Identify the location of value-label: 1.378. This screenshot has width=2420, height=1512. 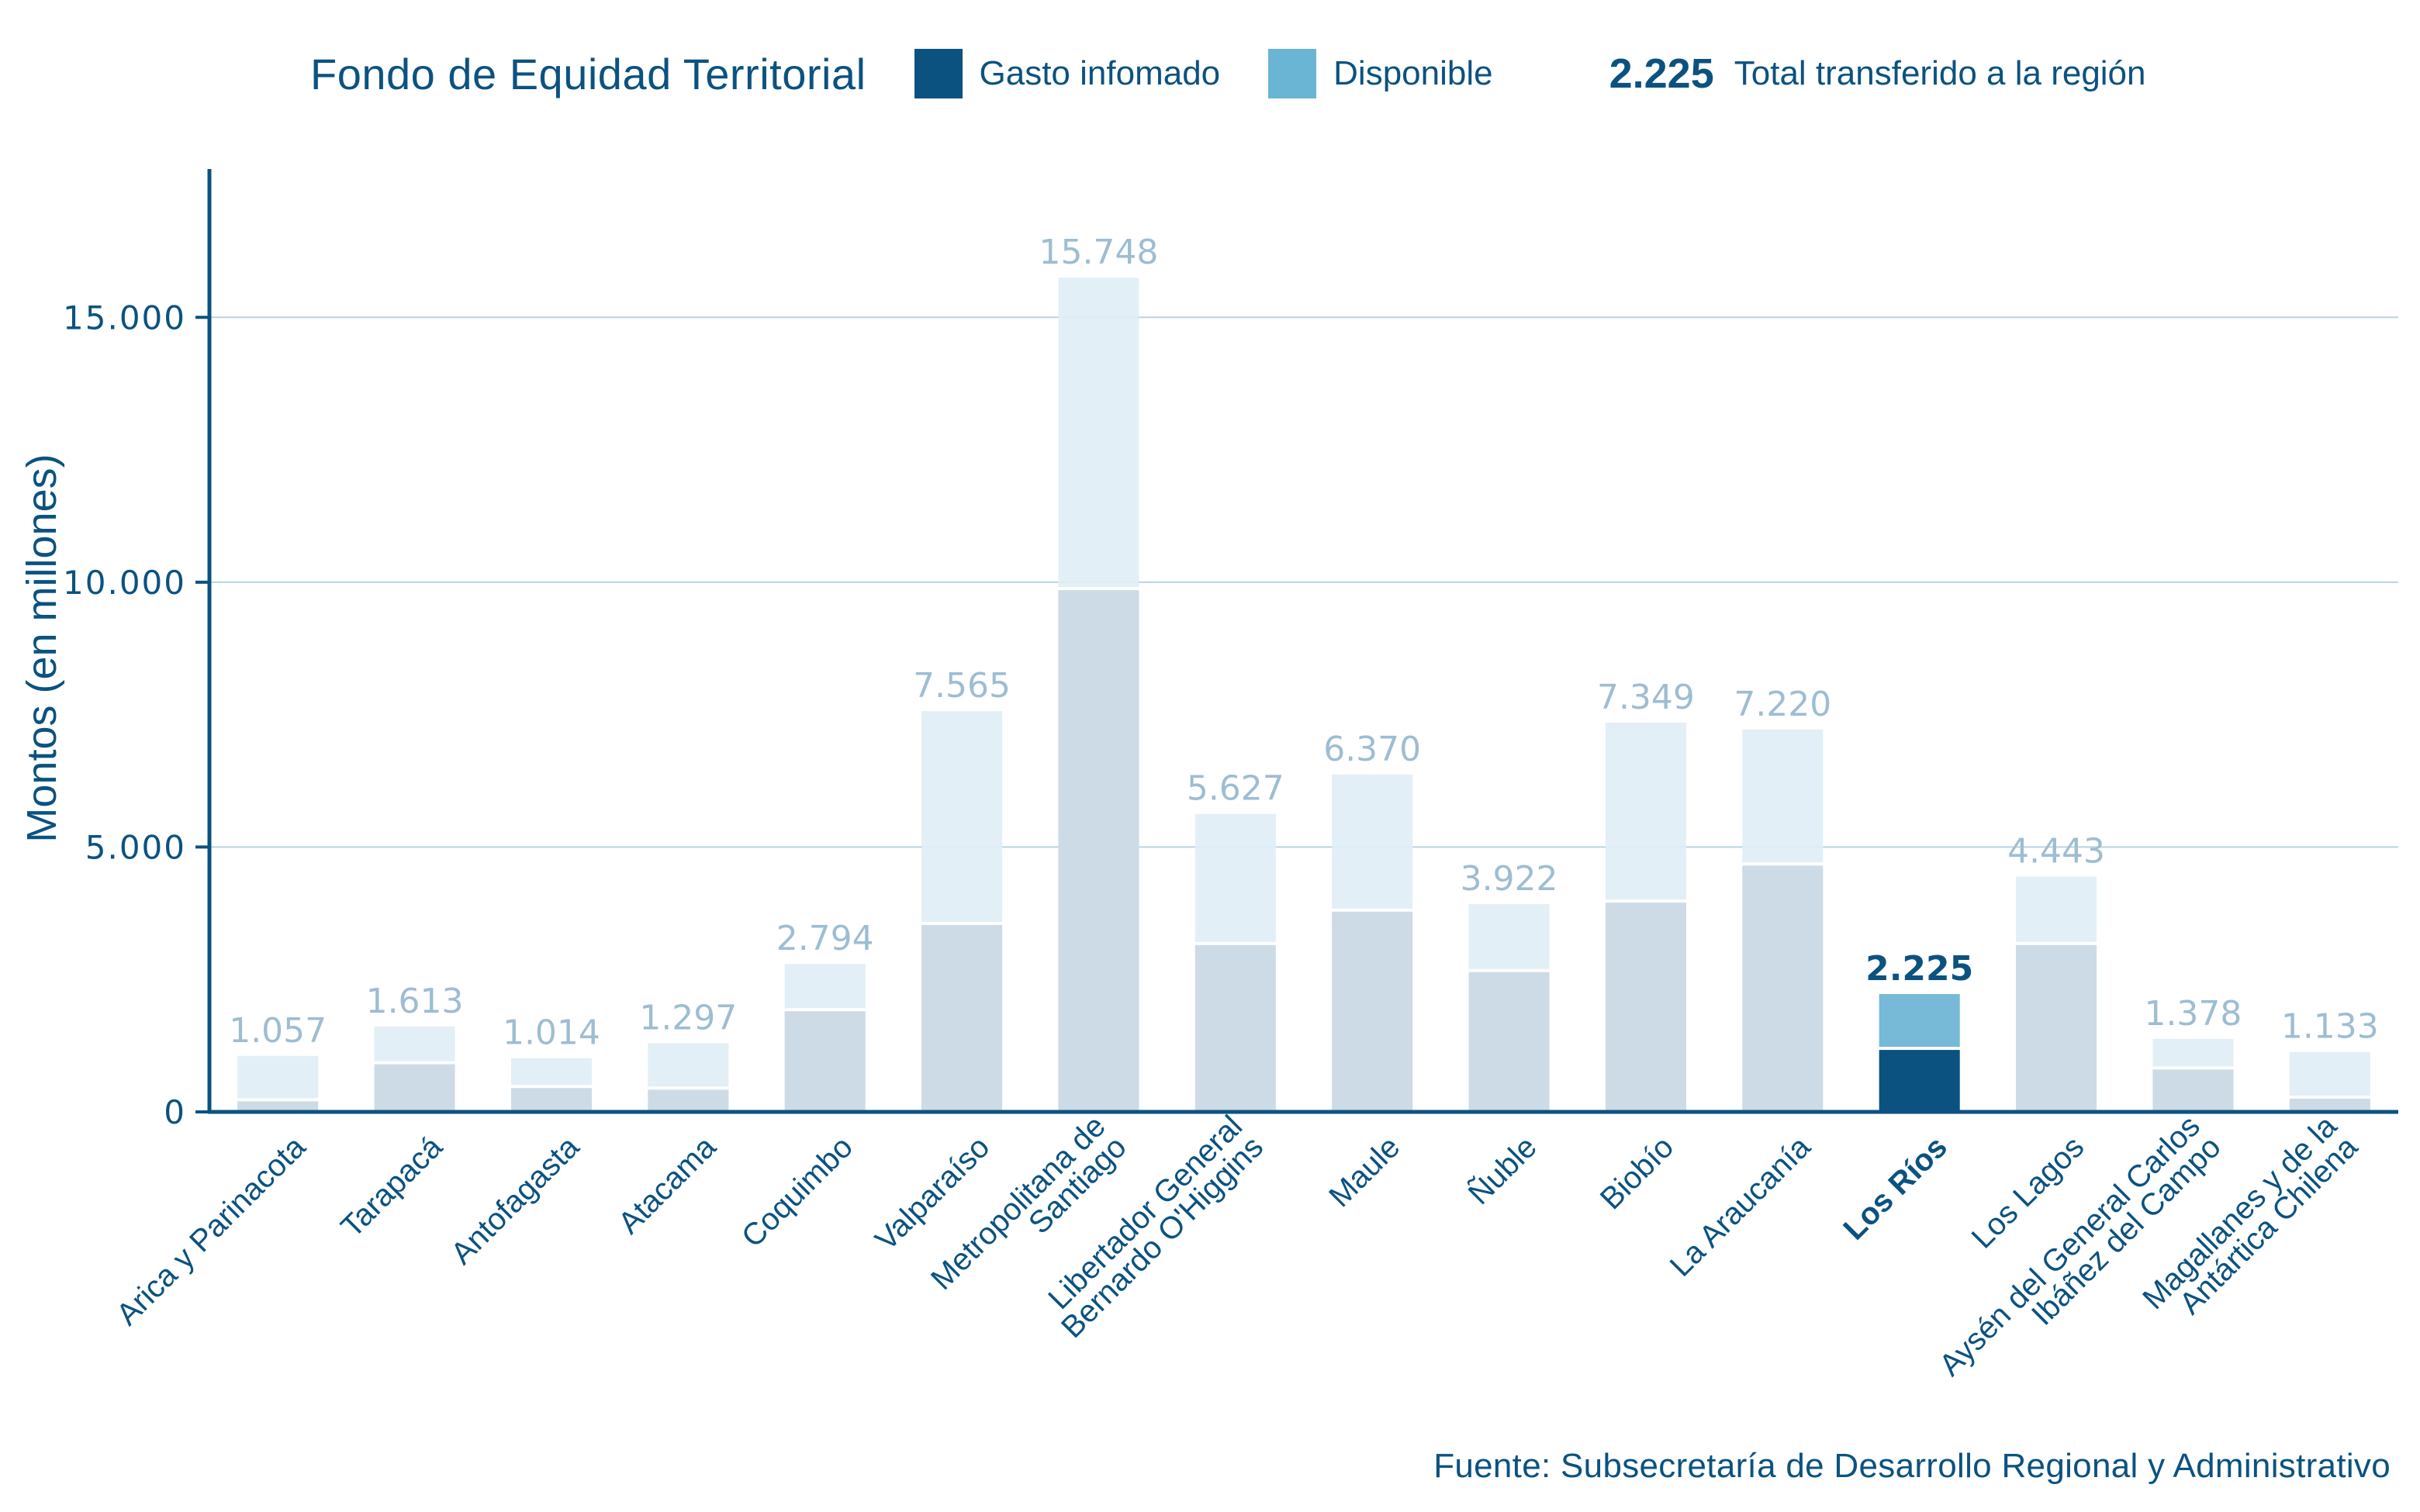
(2193, 1014).